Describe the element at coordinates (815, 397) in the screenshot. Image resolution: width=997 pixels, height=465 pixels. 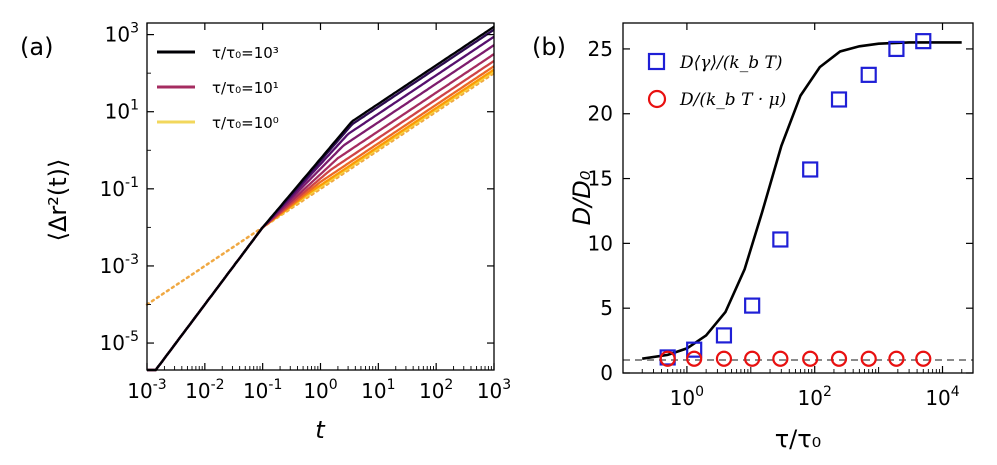
I see `b-xtick-label: 10²` at that location.